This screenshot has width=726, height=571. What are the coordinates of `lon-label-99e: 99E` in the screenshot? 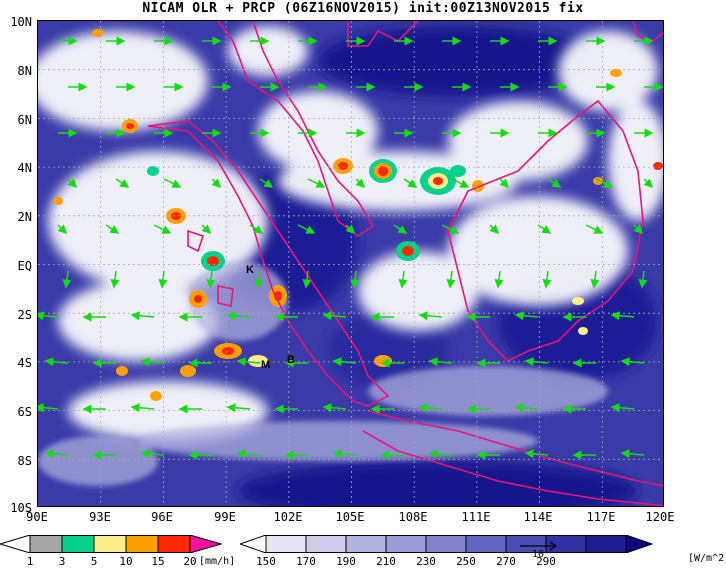 It's located at (225, 517).